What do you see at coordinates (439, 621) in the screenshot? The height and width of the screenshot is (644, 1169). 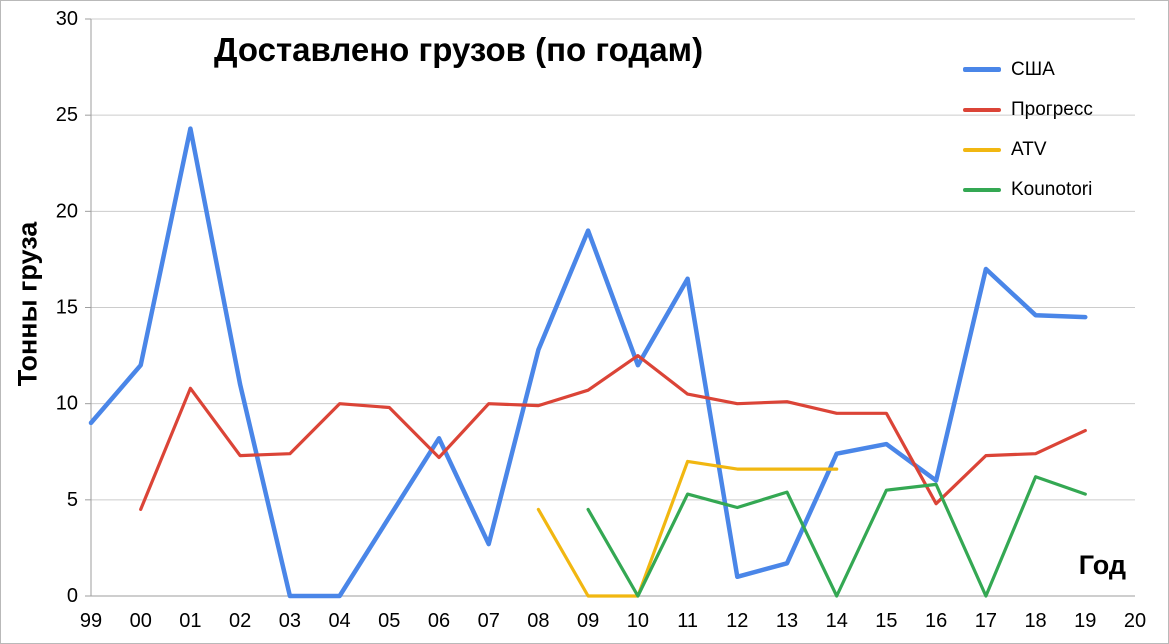 I see `x-tick-label: 06` at bounding box center [439, 621].